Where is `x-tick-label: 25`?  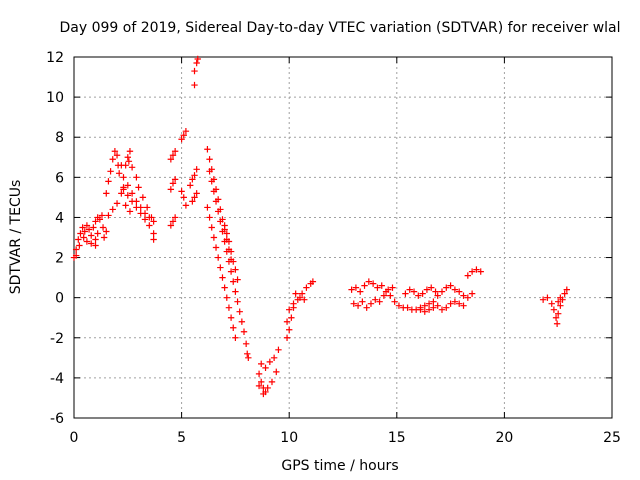 x-tick-label: 25 is located at coordinates (612, 438).